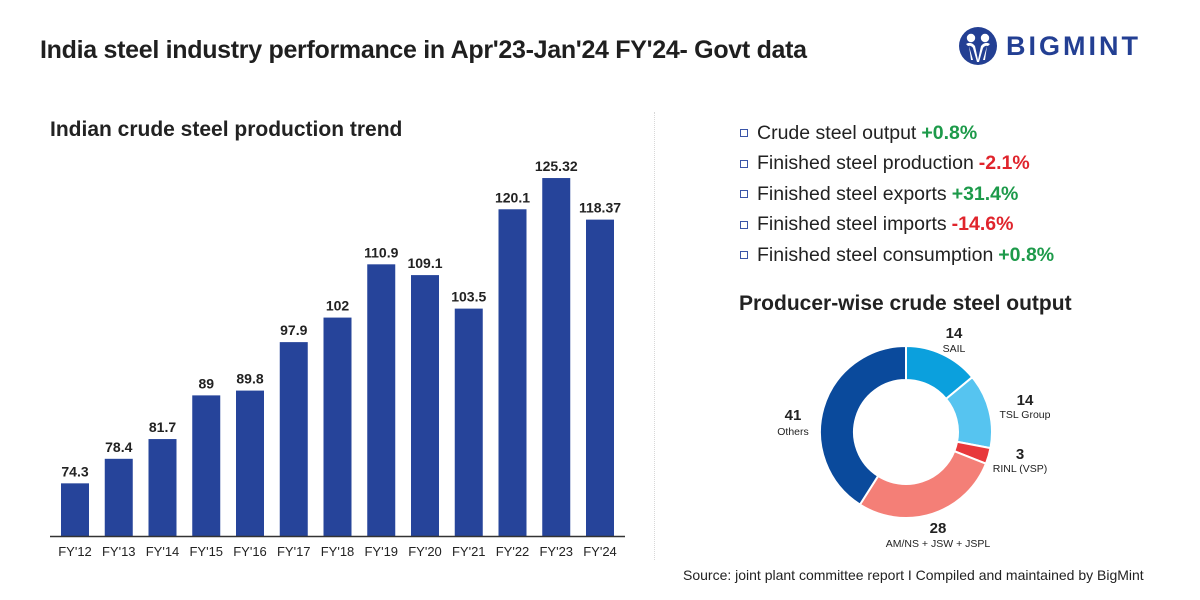  I want to click on kpi-value: -2.1%, so click(1004, 163).